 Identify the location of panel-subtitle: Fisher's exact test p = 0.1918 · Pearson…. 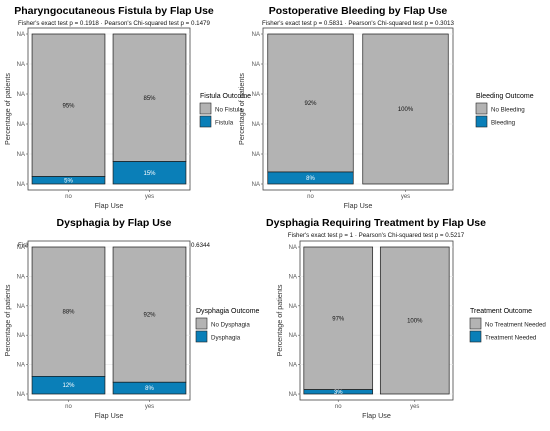
(114, 23).